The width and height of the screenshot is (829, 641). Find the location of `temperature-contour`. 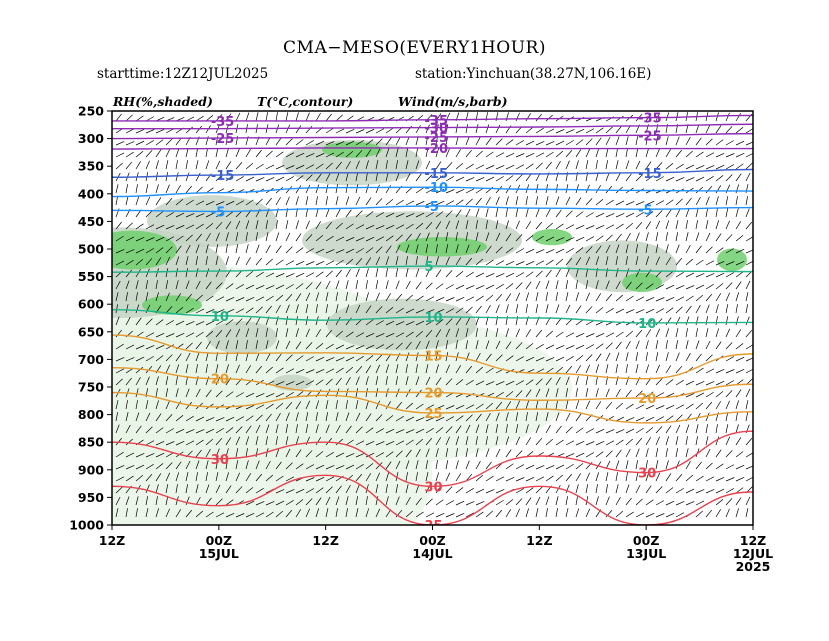

temperature-contour is located at coordinates (432, 269).